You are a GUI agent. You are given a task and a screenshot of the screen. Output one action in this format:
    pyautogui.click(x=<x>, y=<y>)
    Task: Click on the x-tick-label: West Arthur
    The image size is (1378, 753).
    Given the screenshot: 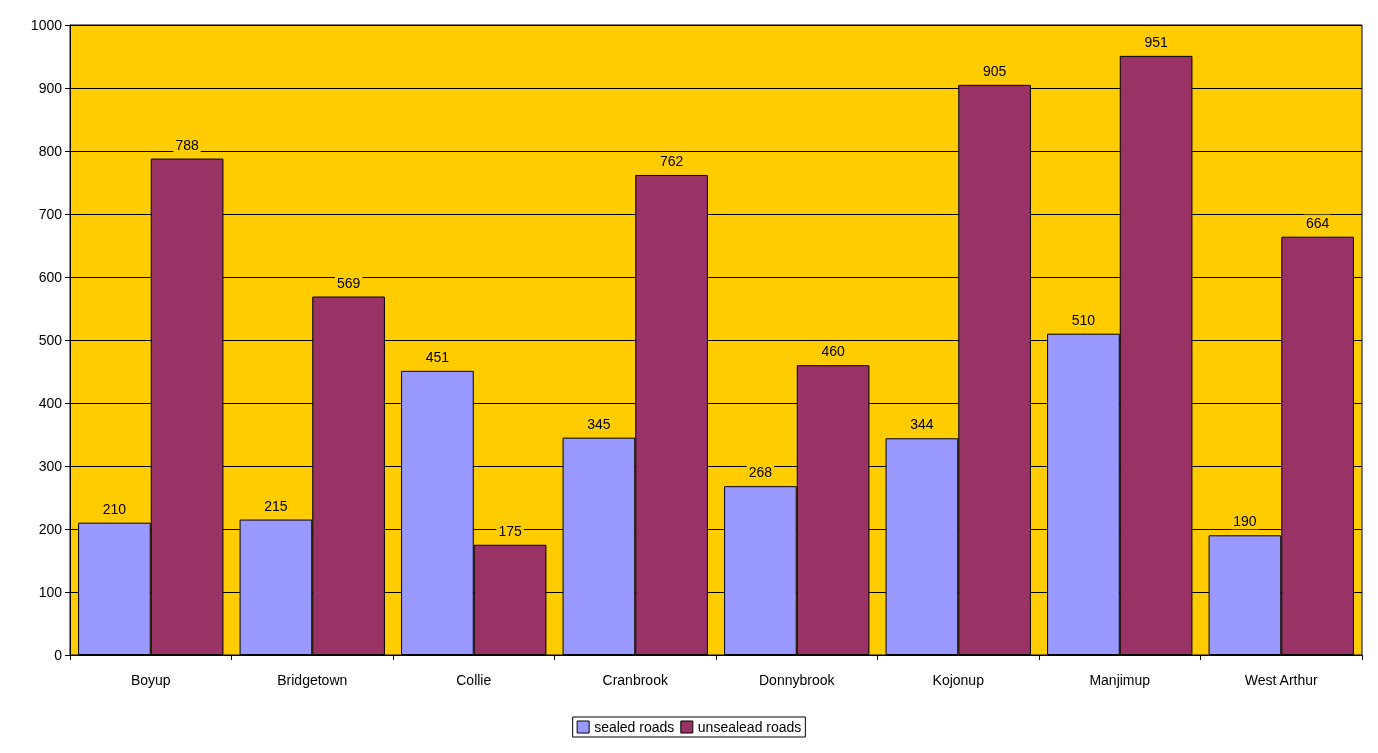 What is the action you would take?
    pyautogui.click(x=1281, y=680)
    